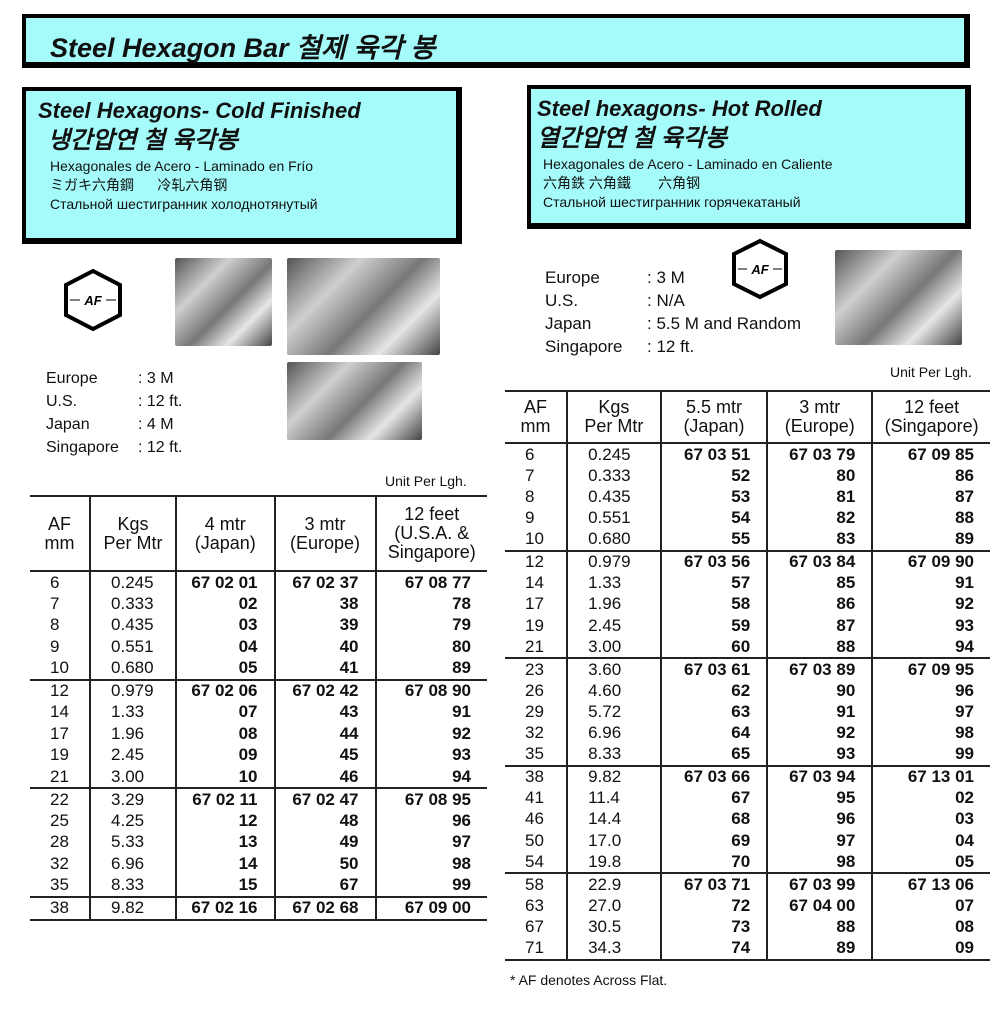 The width and height of the screenshot is (1004, 1020). What do you see at coordinates (324, 734) in the screenshot?
I see `code-cell: 44` at bounding box center [324, 734].